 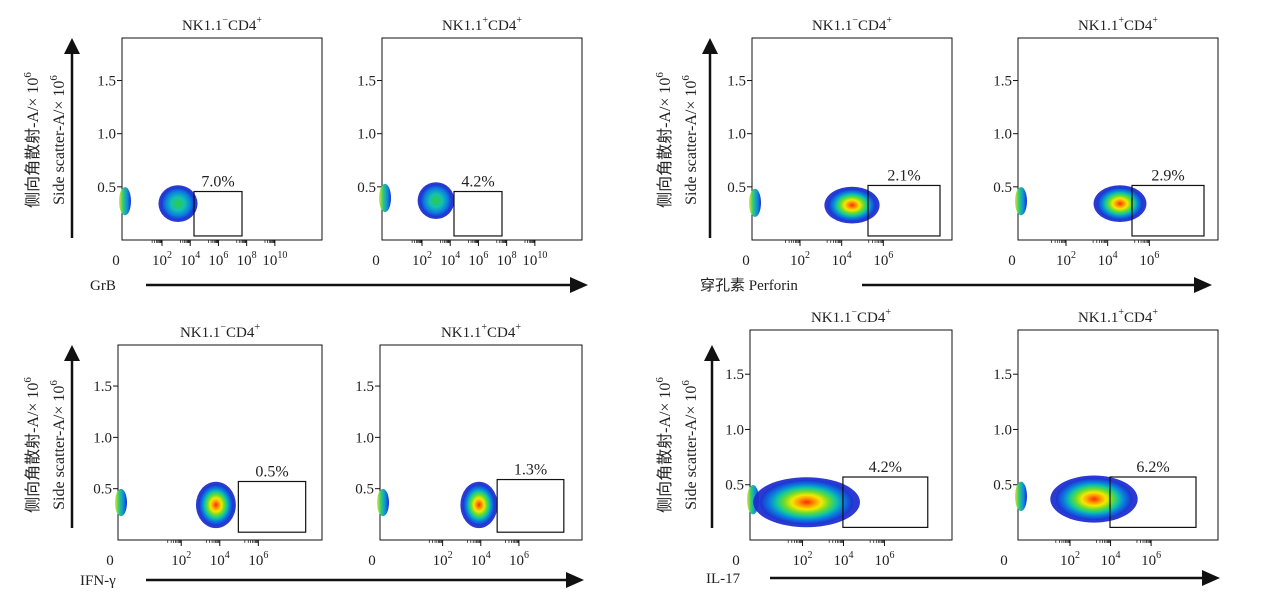 I want to click on panel-1-2: NK1.1+CD4+ 0.5 1.0 1.5 0 10² 10⁴ 10⁶ 10⁸ 10¹⁰ 4.2%, so click(x=470, y=142).